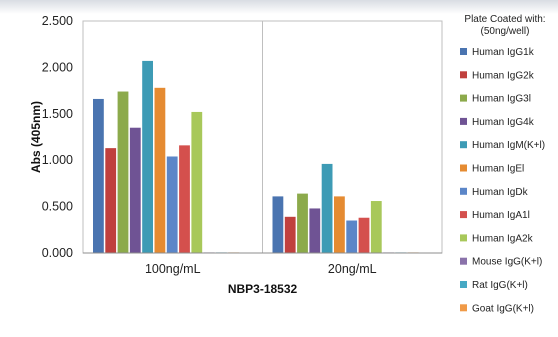  Describe the element at coordinates (507, 262) in the screenshot. I see `legend-label: Mouse IgG(K+l)` at that location.